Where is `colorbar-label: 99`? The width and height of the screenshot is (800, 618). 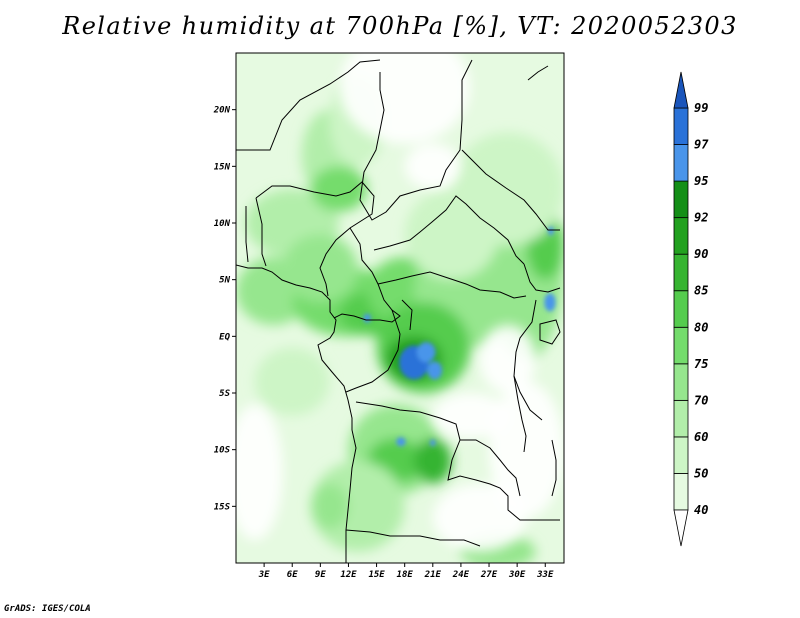 colorbar-label: 99 is located at coordinates (701, 108).